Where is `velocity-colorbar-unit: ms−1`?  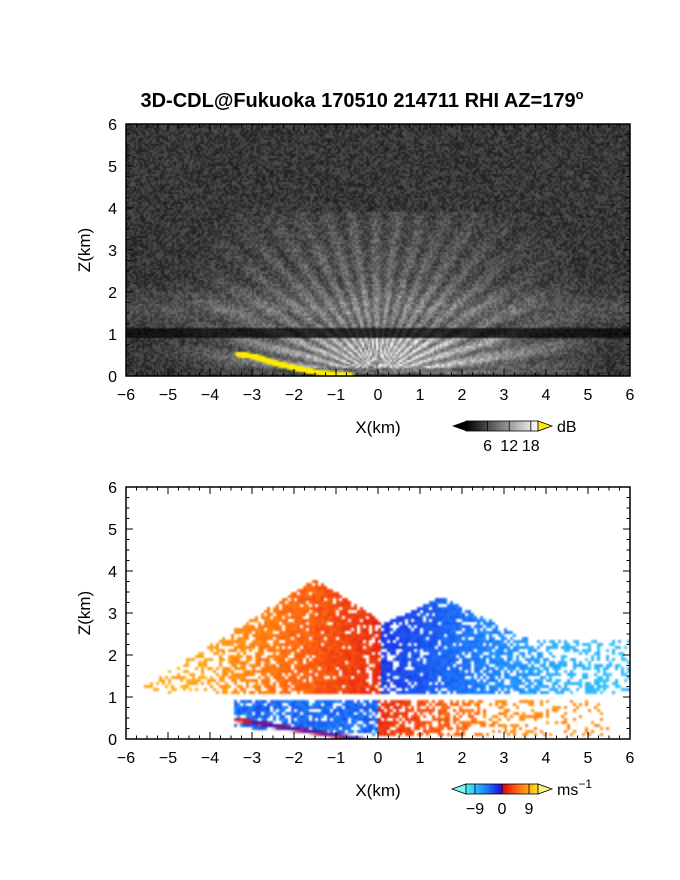 velocity-colorbar-unit: ms−1 is located at coordinates (574, 788).